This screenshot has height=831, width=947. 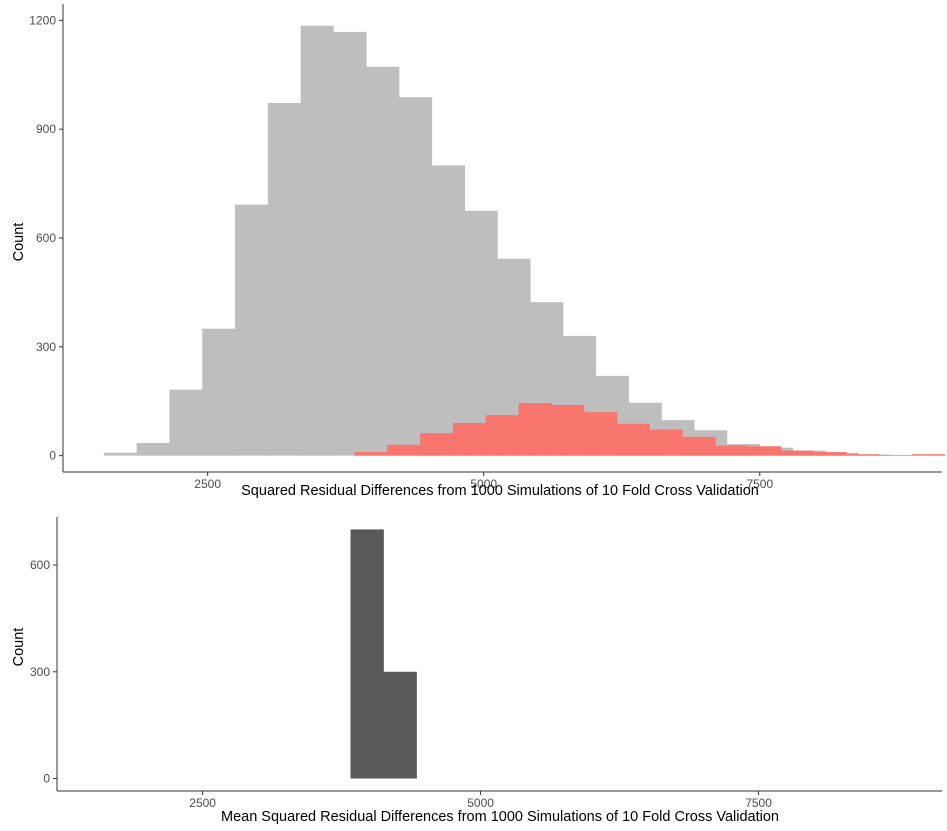 I want to click on top-y-tick-label: 300, so click(x=46, y=347).